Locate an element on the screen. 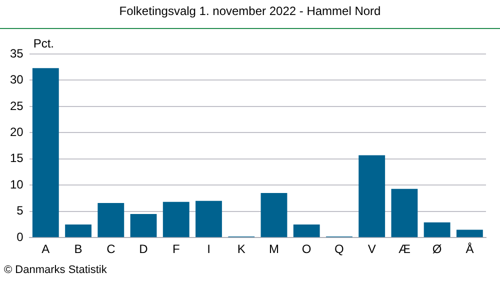 The width and height of the screenshot is (500, 282). y-tick-label: 25 is located at coordinates (17, 105).